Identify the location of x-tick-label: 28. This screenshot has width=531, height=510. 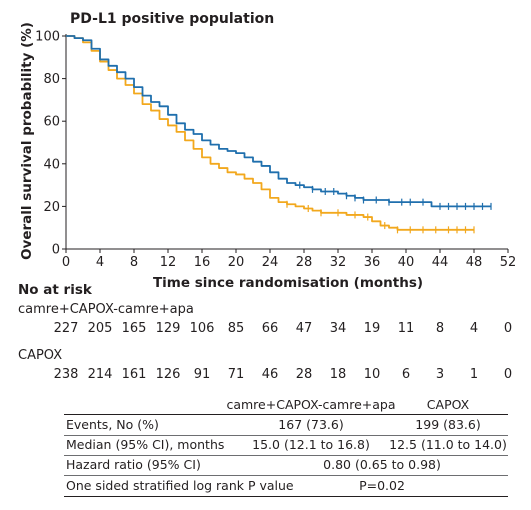
(304, 262).